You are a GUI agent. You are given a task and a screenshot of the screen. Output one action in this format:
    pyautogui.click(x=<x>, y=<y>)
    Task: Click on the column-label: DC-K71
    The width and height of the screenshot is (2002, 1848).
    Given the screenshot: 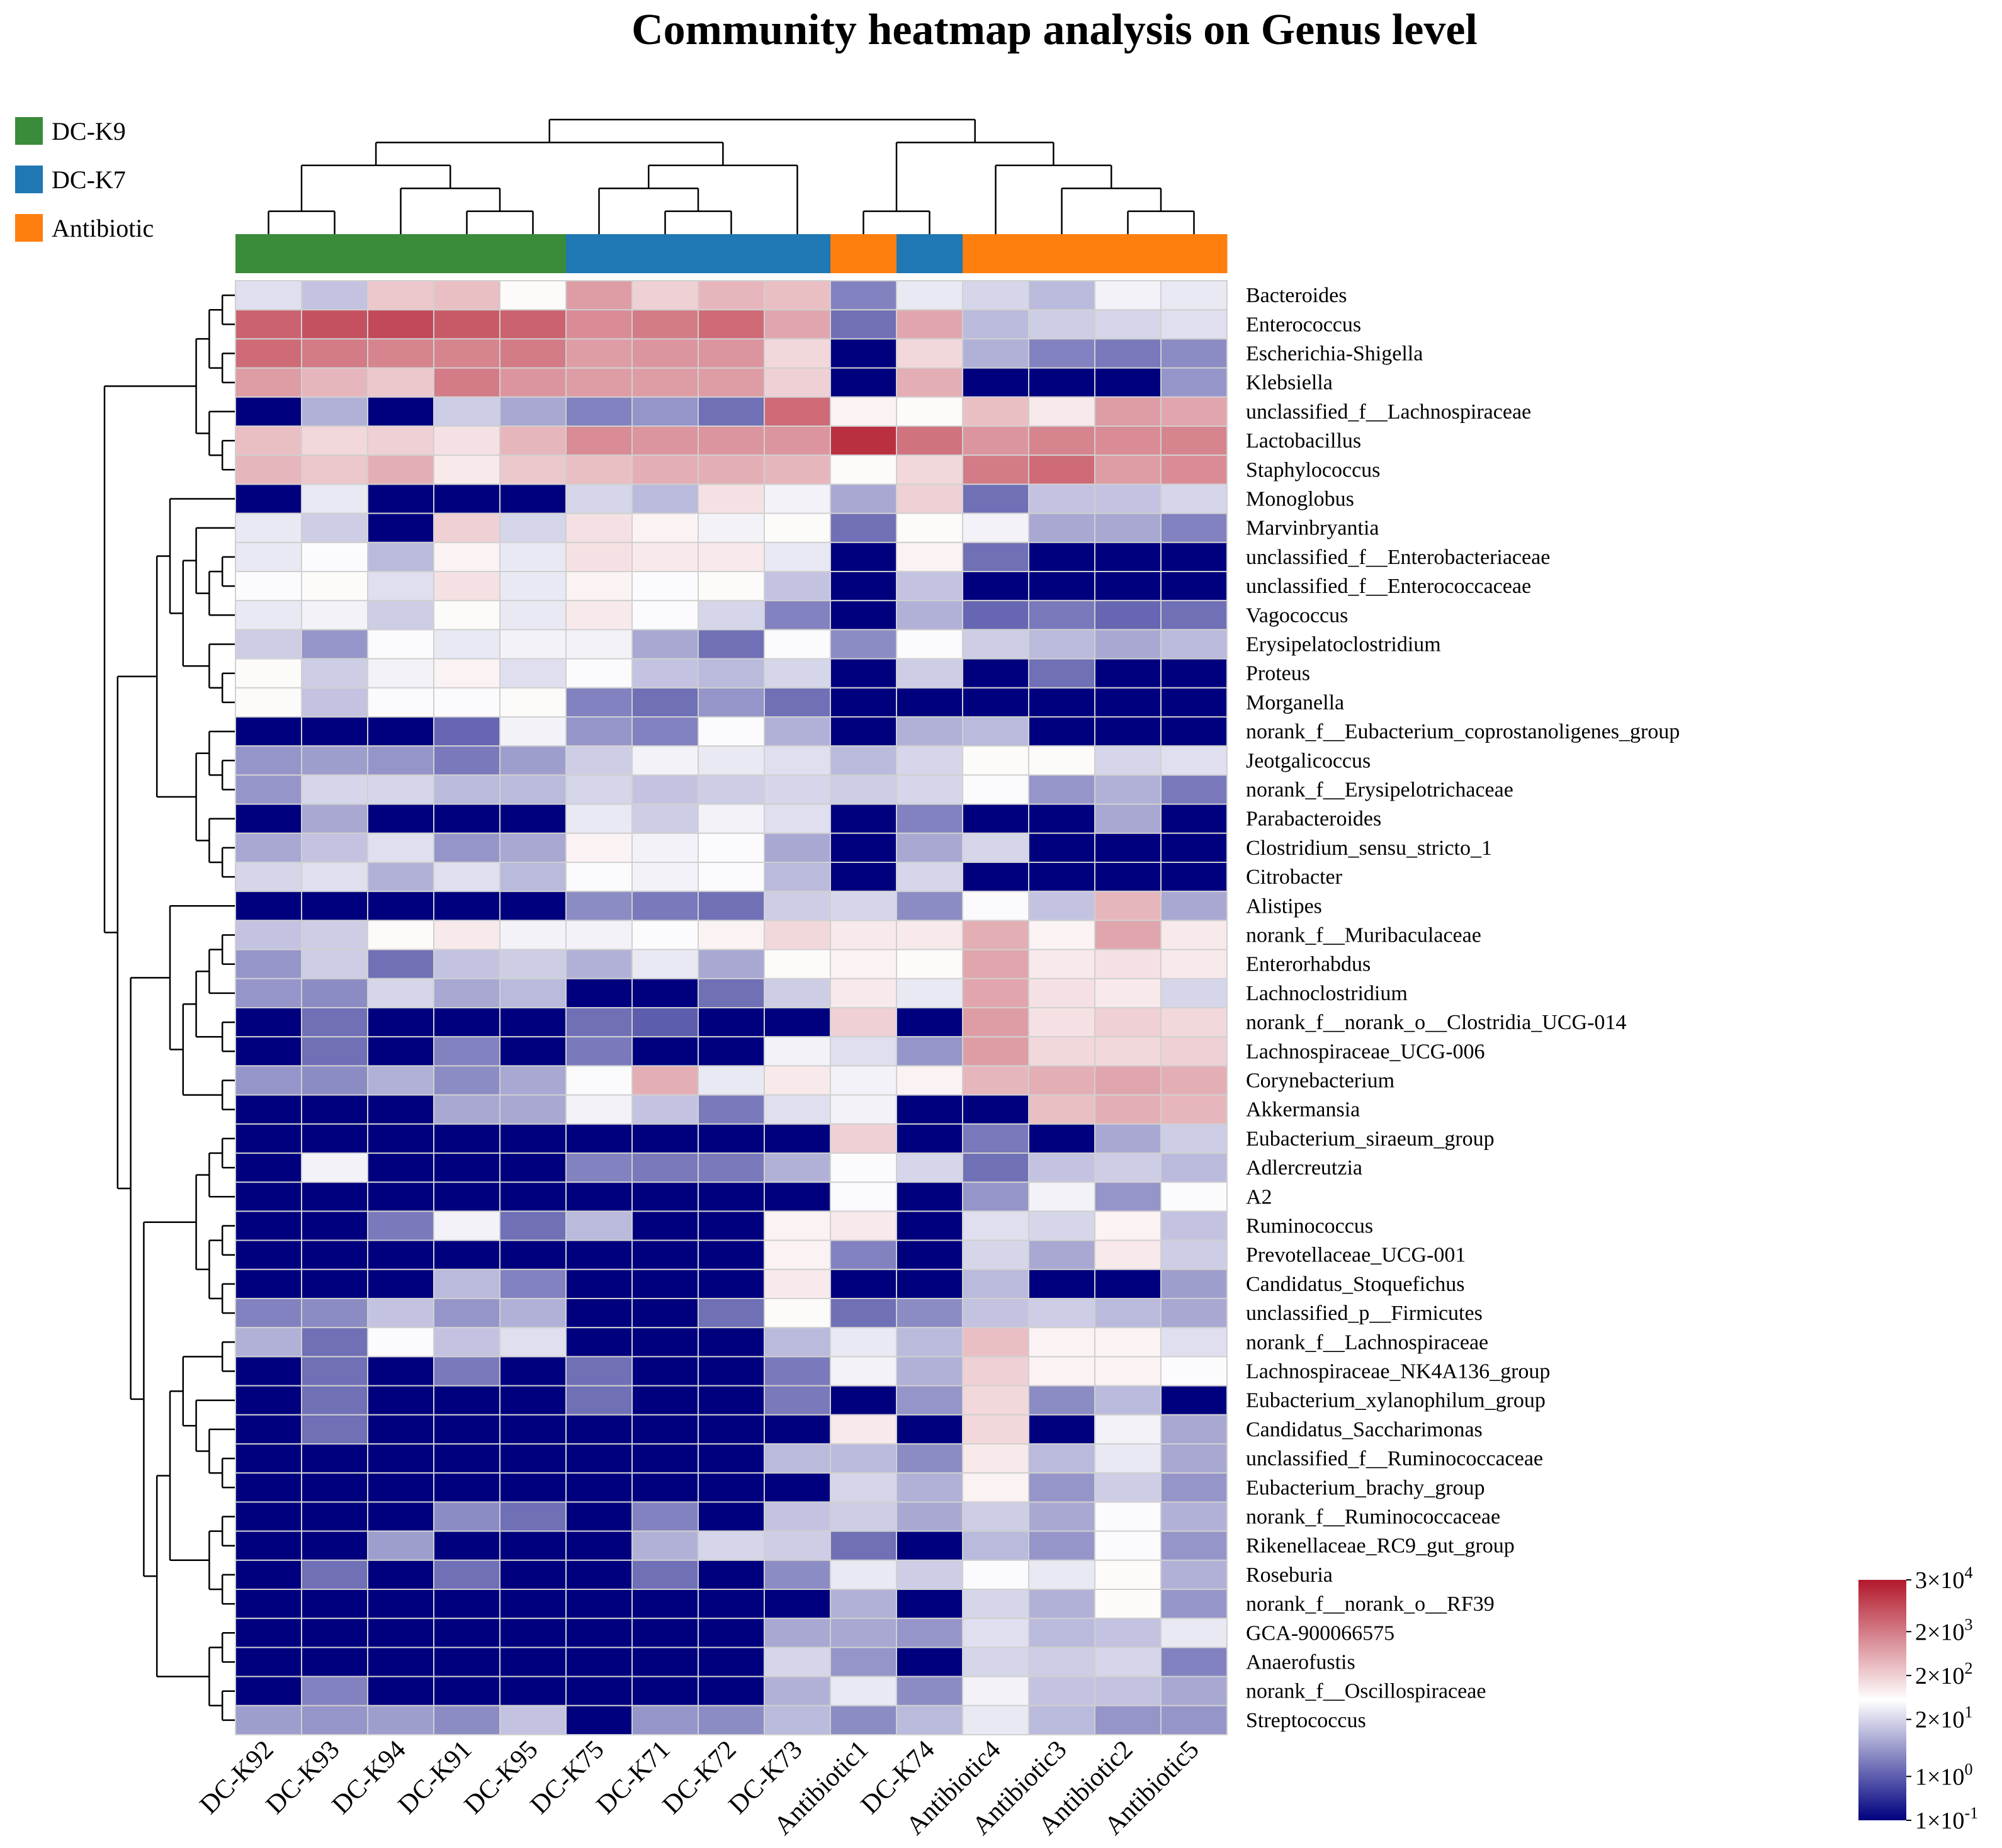 What is the action you would take?
    pyautogui.click(x=633, y=1777)
    